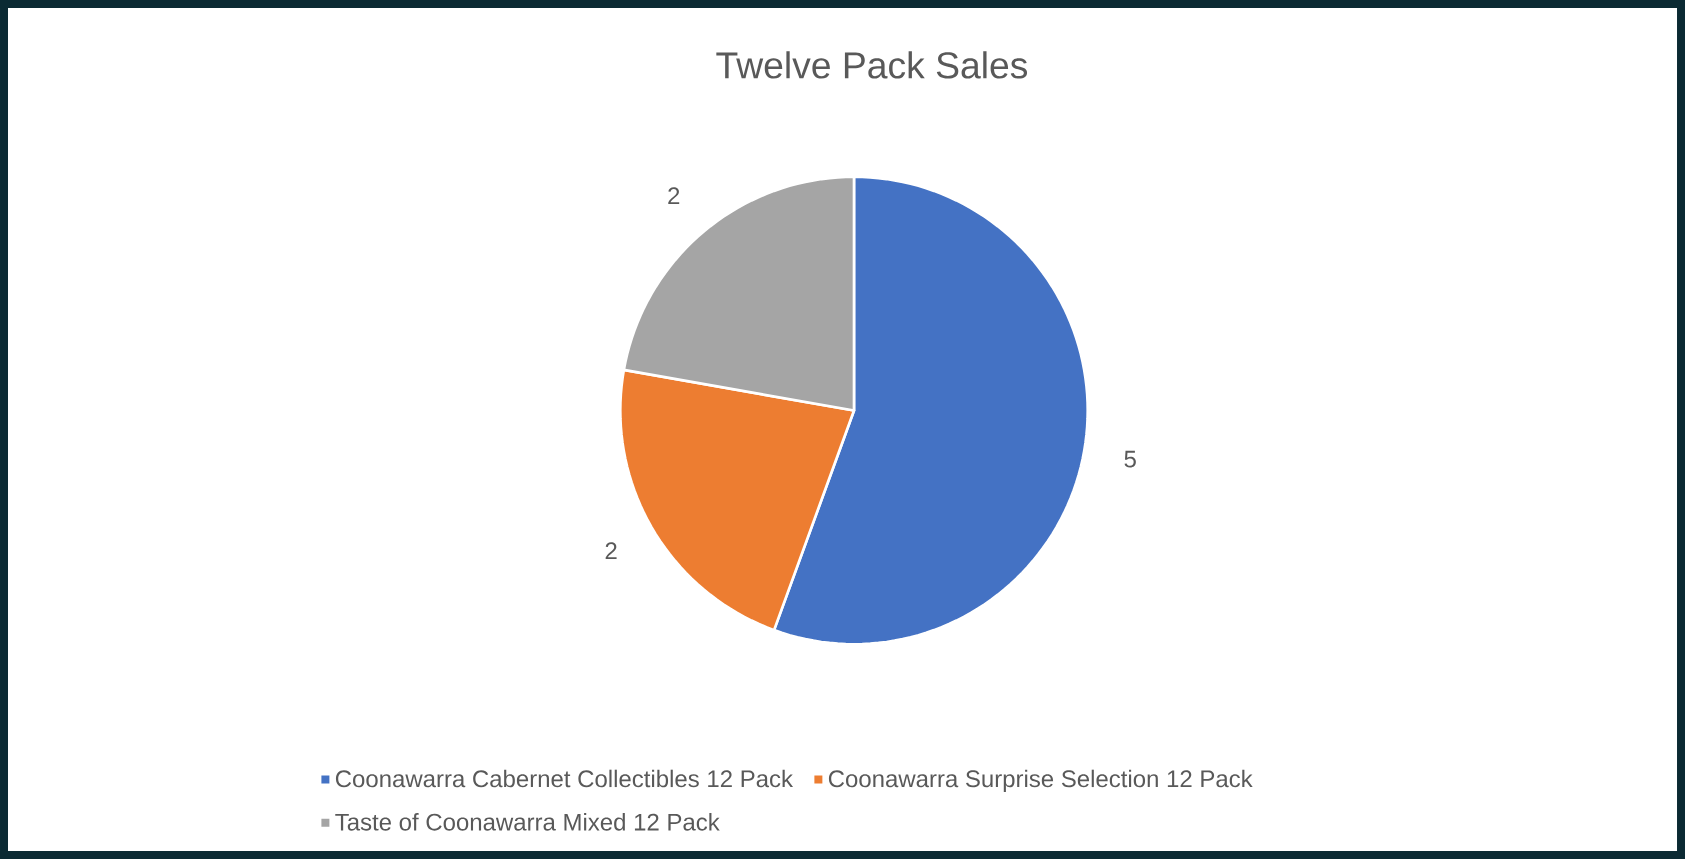 Image resolution: width=1685 pixels, height=859 pixels. What do you see at coordinates (564, 778) in the screenshot?
I see `legend-label: Coonawarra Cabernet Collectibles 12 Pack` at bounding box center [564, 778].